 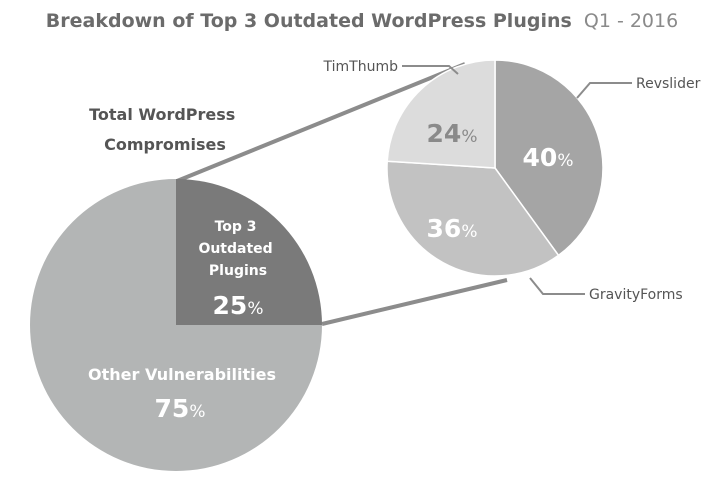 What do you see at coordinates (197, 412) in the screenshot?
I see `main-slice-value-other-percent: %` at bounding box center [197, 412].